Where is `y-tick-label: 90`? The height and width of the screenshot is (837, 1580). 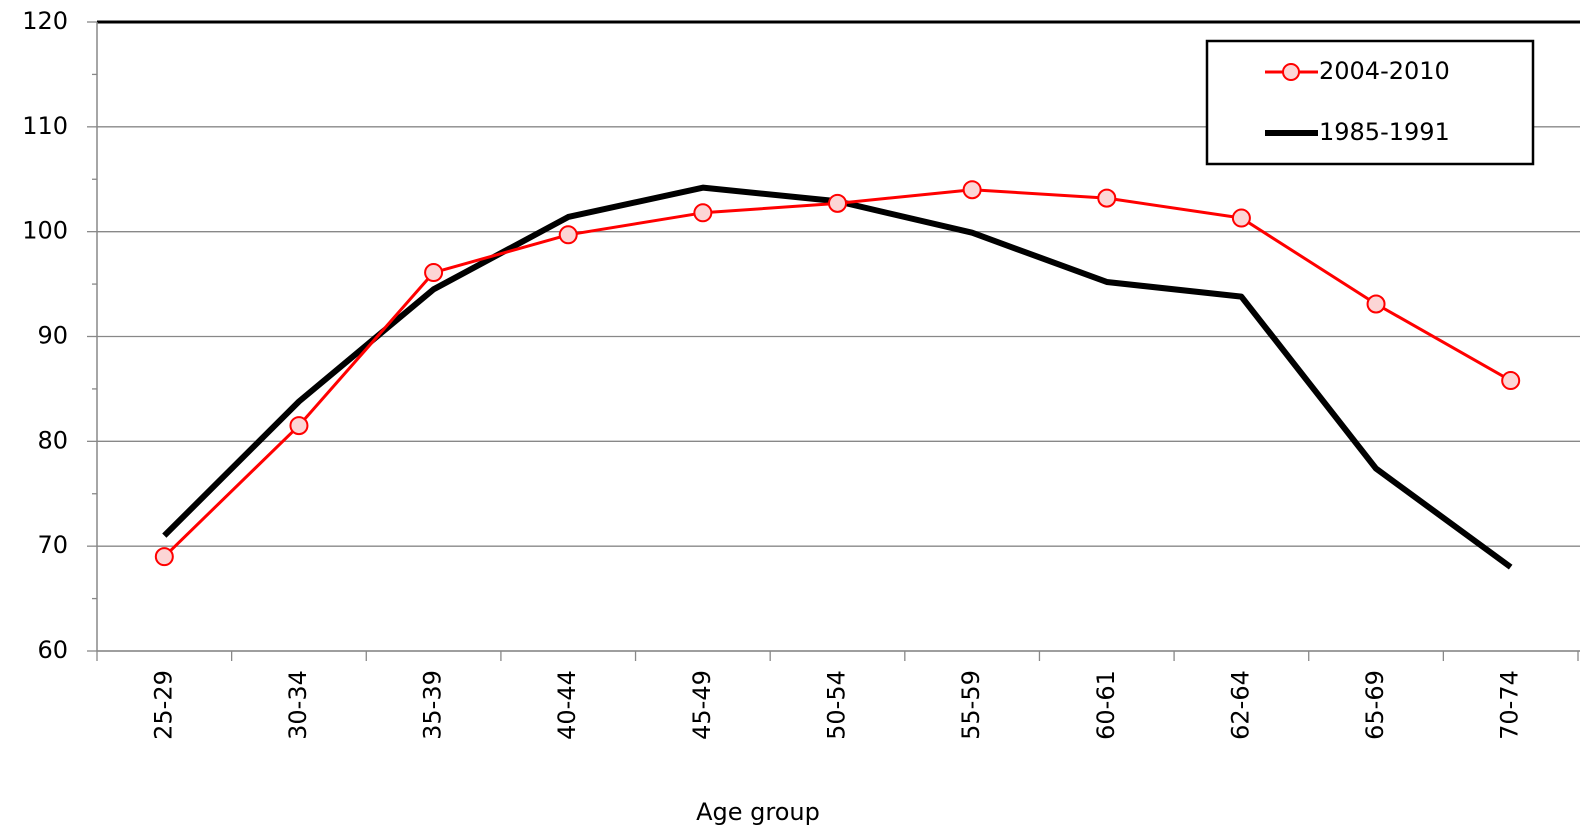
y-tick-label: 90 is located at coordinates (52, 336).